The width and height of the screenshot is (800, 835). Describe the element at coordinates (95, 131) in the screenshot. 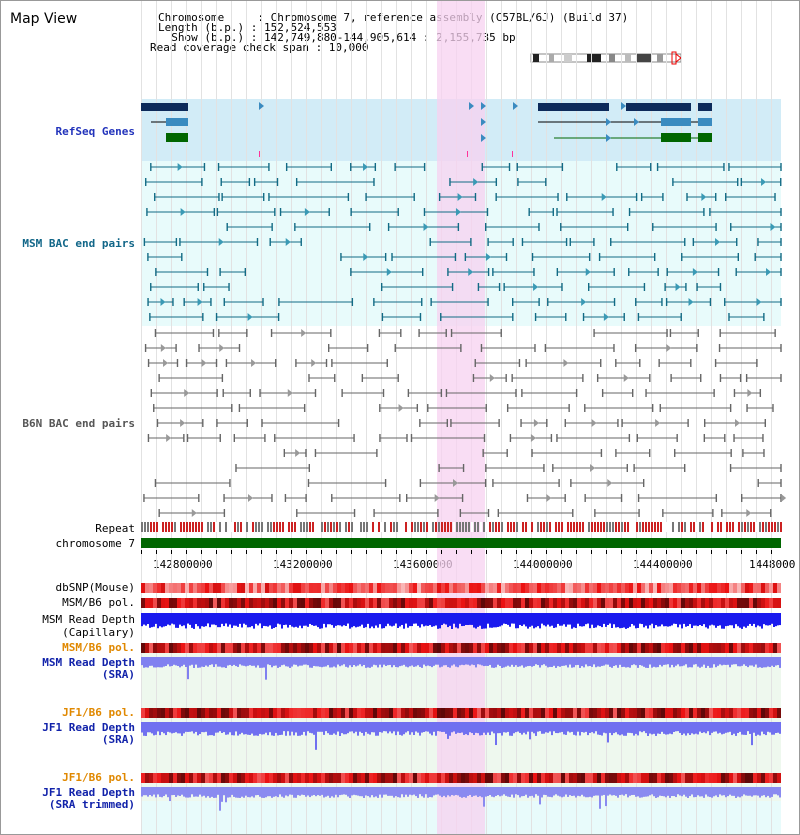

I see `refseq-genes-label: RefSeq Genes` at that location.